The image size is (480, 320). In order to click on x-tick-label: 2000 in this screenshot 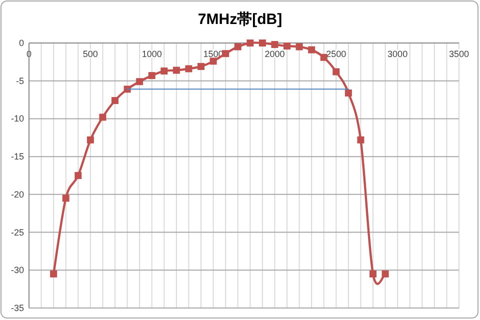, I will do `click(274, 54)`.